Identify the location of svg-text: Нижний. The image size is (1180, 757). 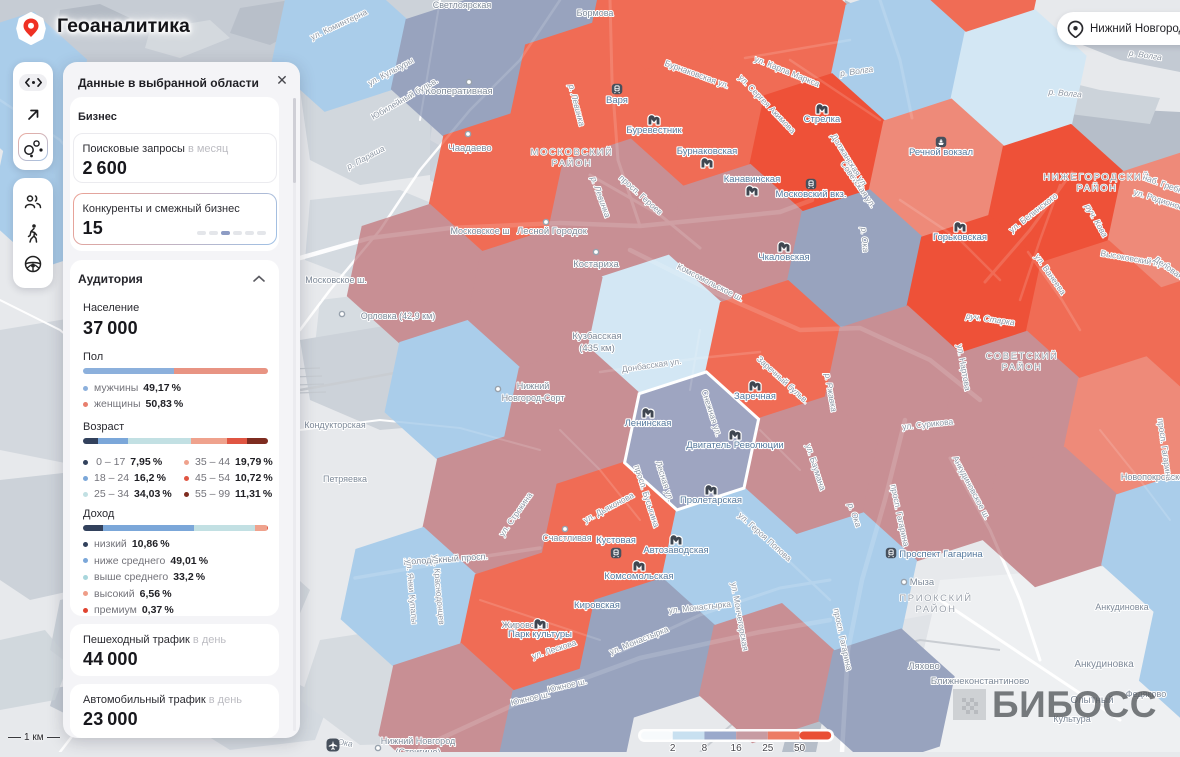
(533, 386).